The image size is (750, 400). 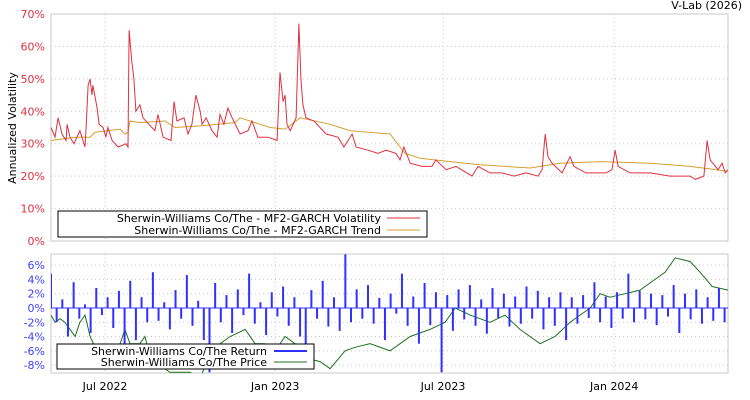 What do you see at coordinates (12, 128) in the screenshot?
I see `y-axis-label: Annualized Volatility` at bounding box center [12, 128].